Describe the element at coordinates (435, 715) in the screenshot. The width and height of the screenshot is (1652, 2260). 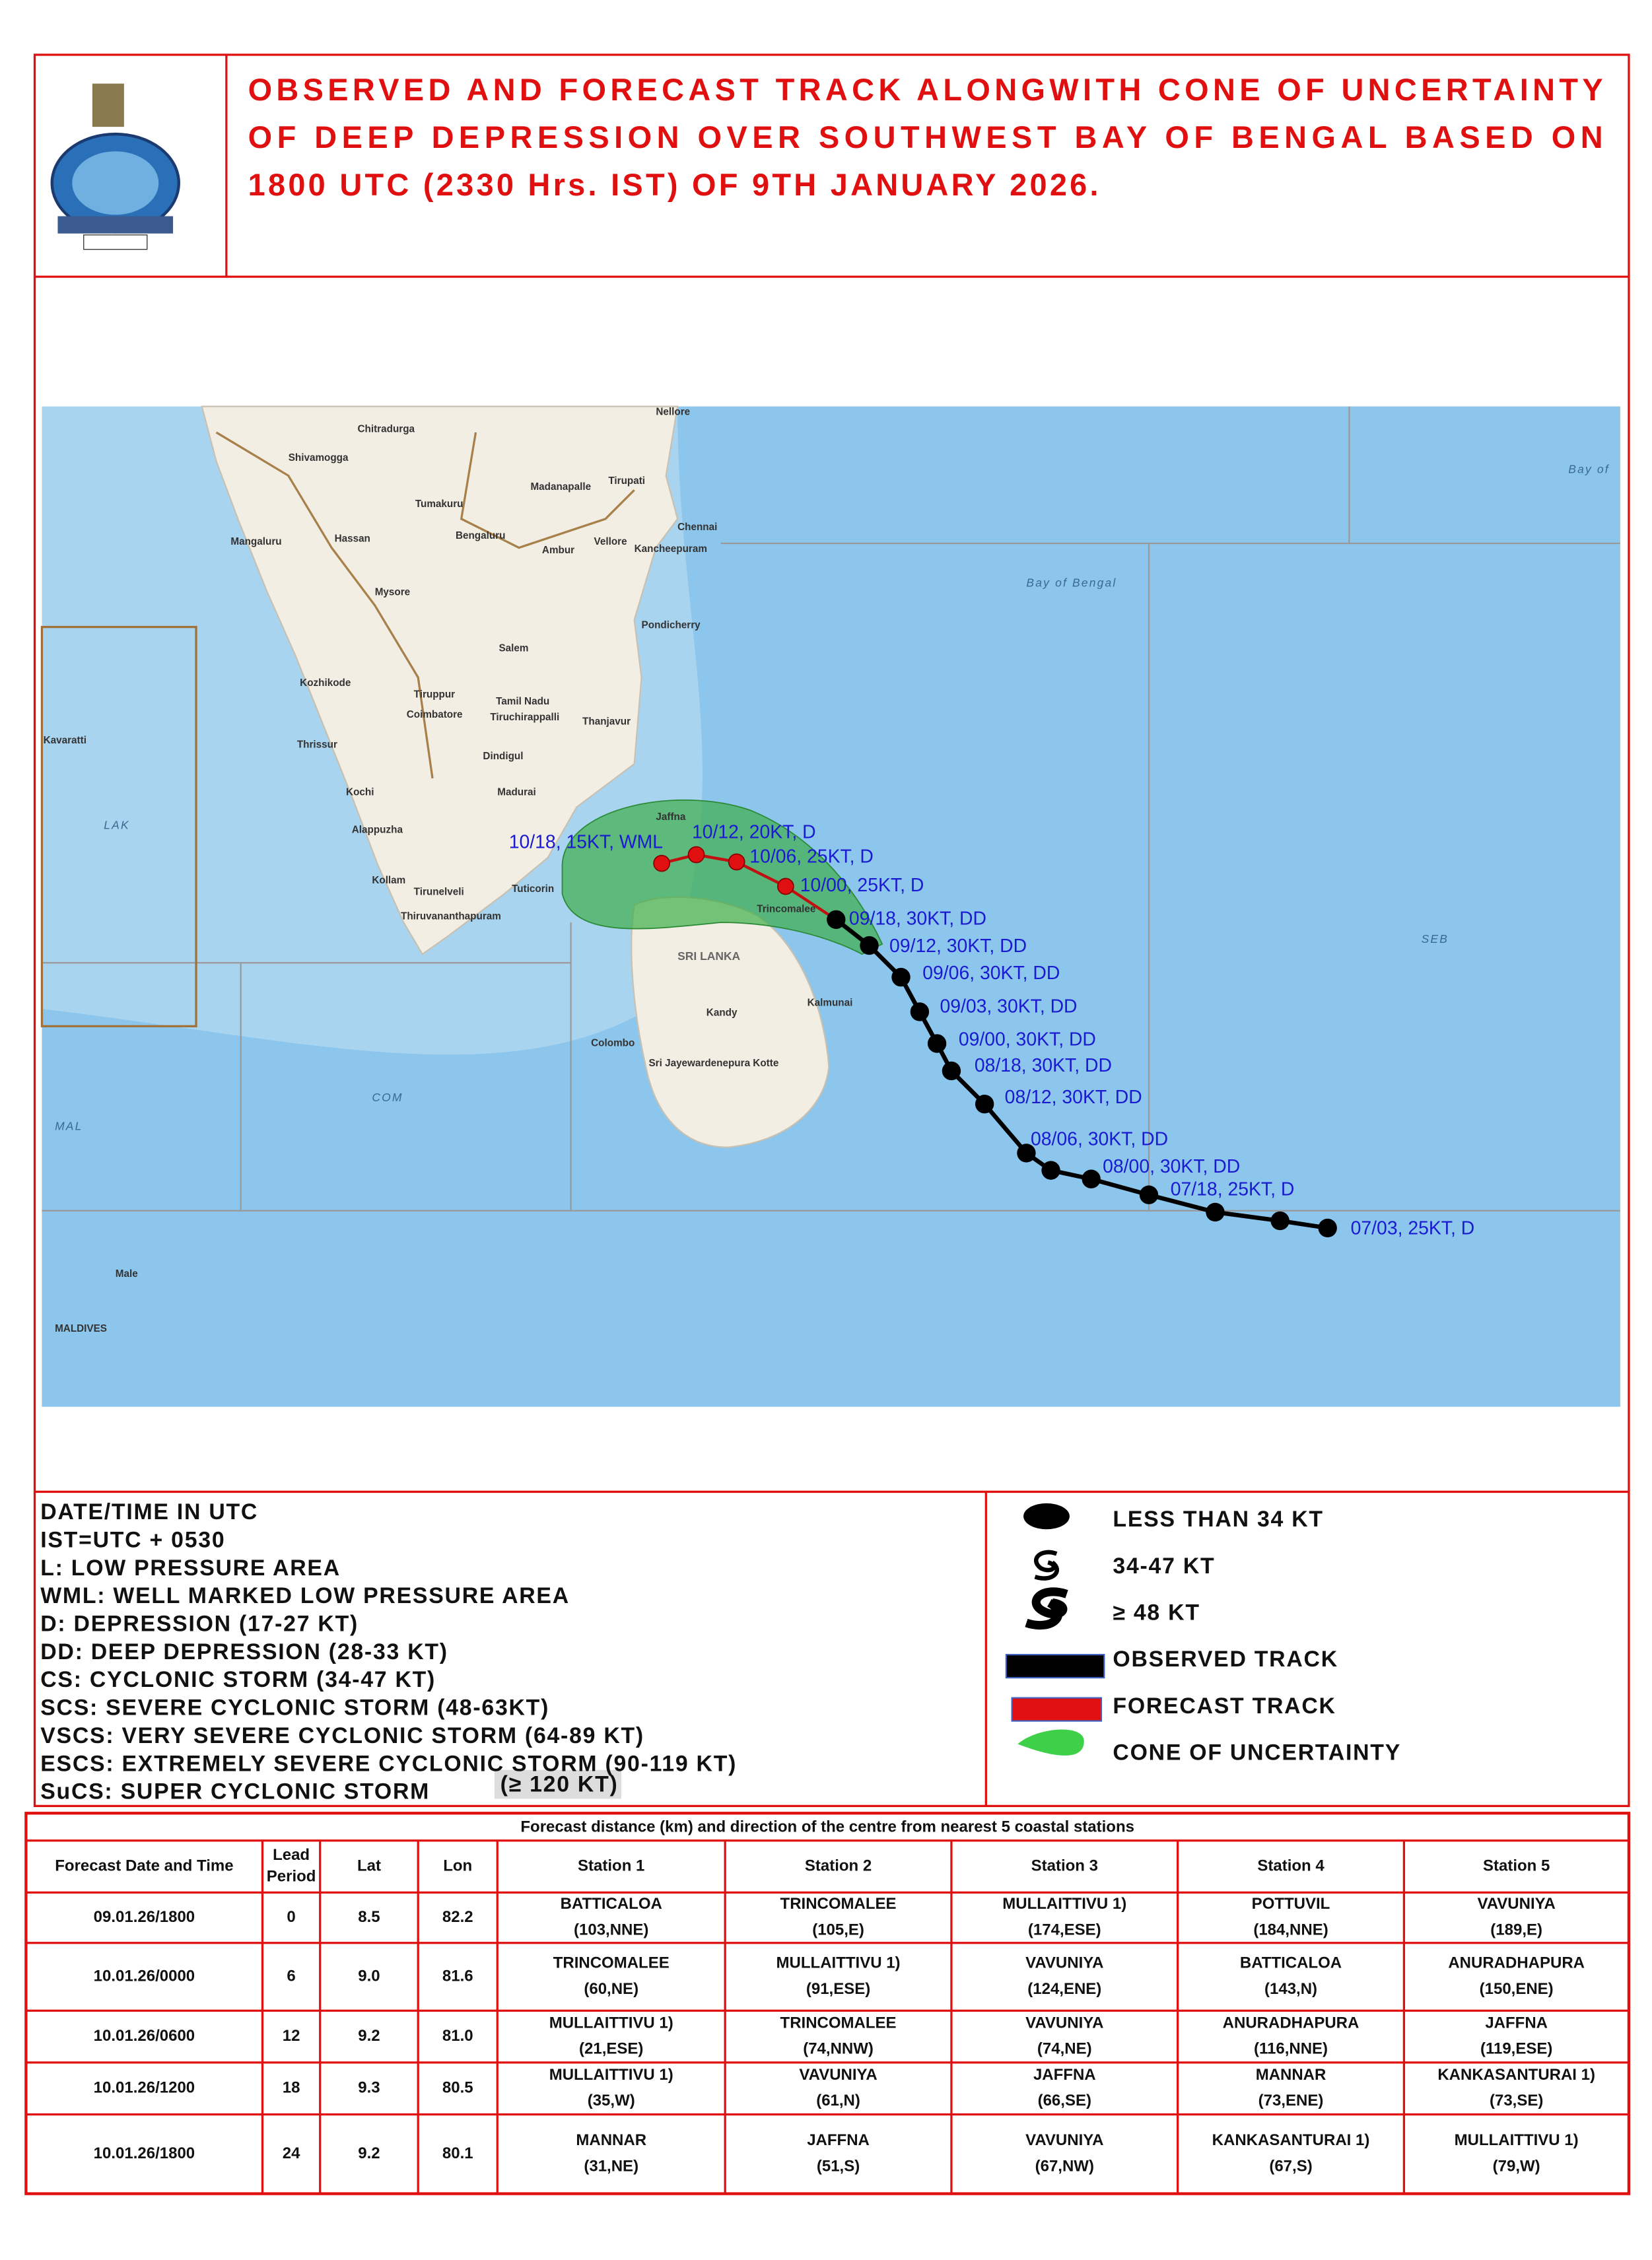
I see `place-label: Coimbatore` at that location.